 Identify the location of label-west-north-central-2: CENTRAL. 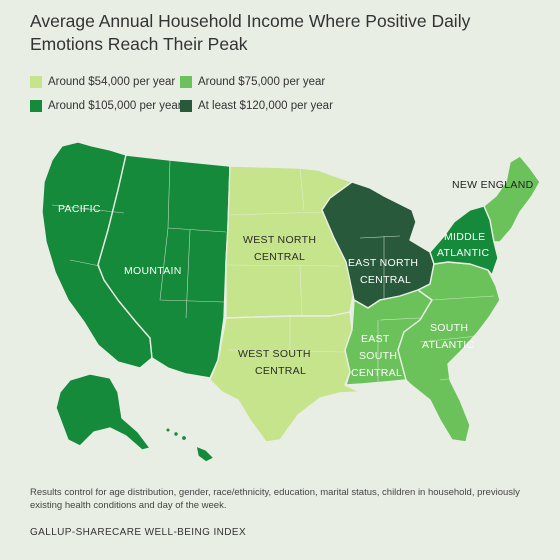
(279, 257).